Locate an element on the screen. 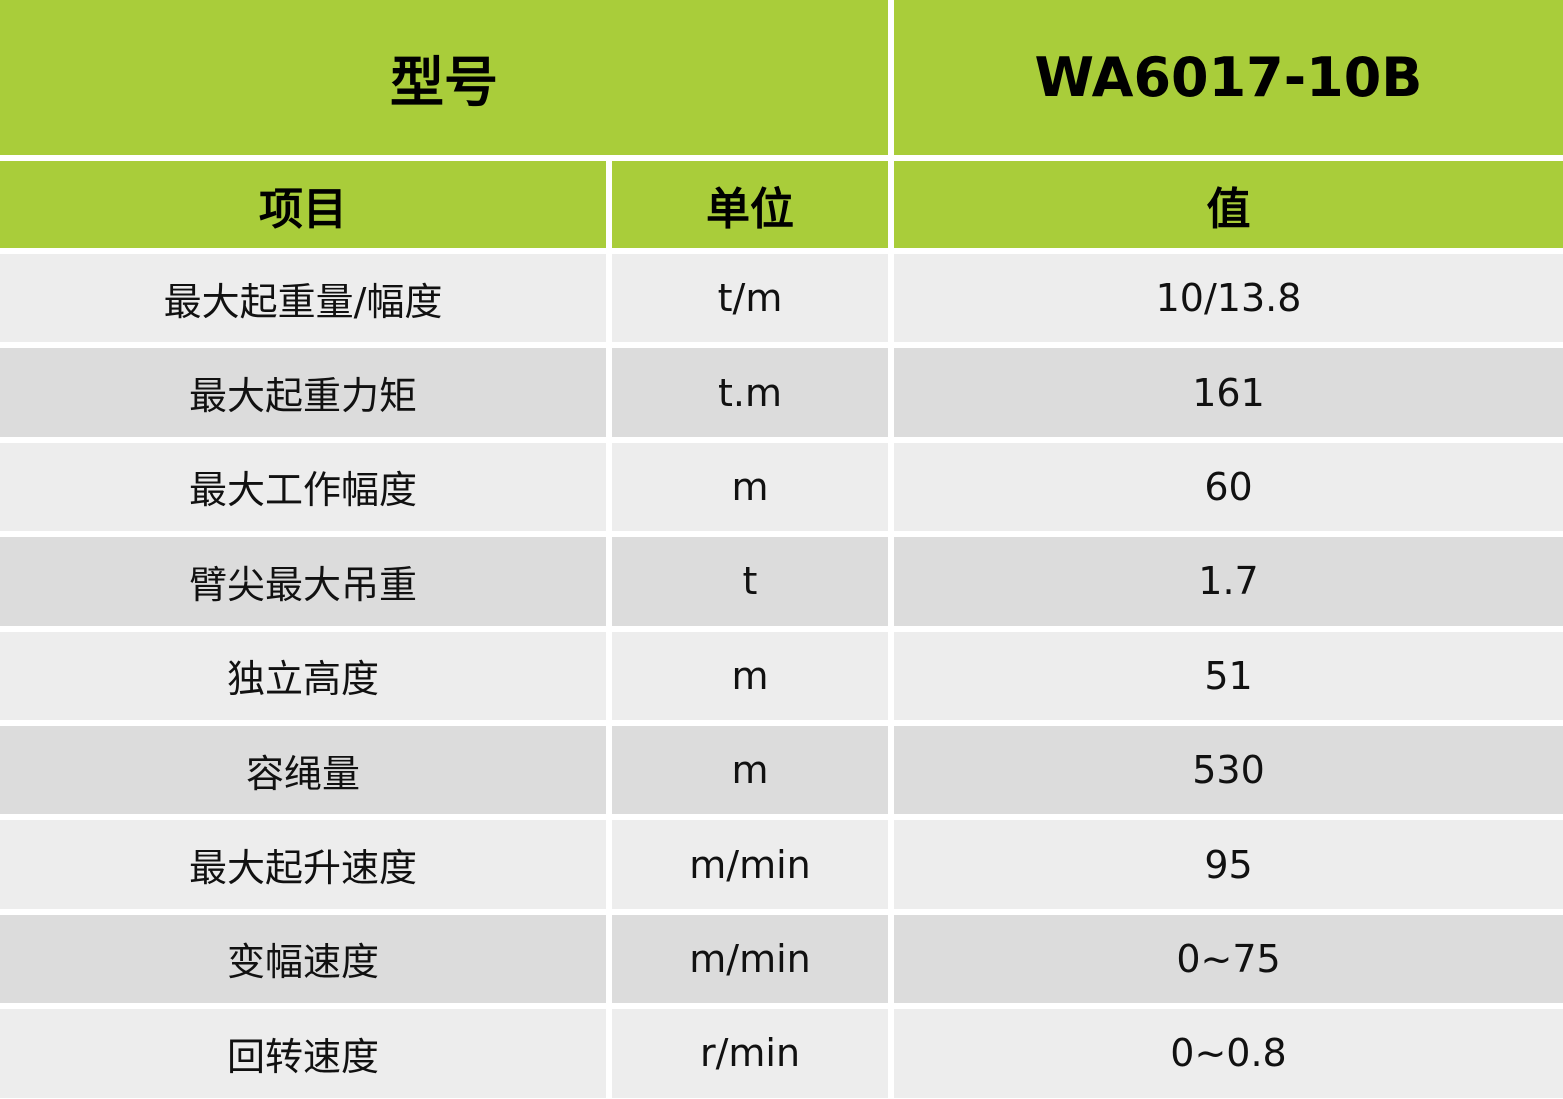 This screenshot has width=1563, height=1099. table-cell-value: 10/13.8 is located at coordinates (1228, 298).